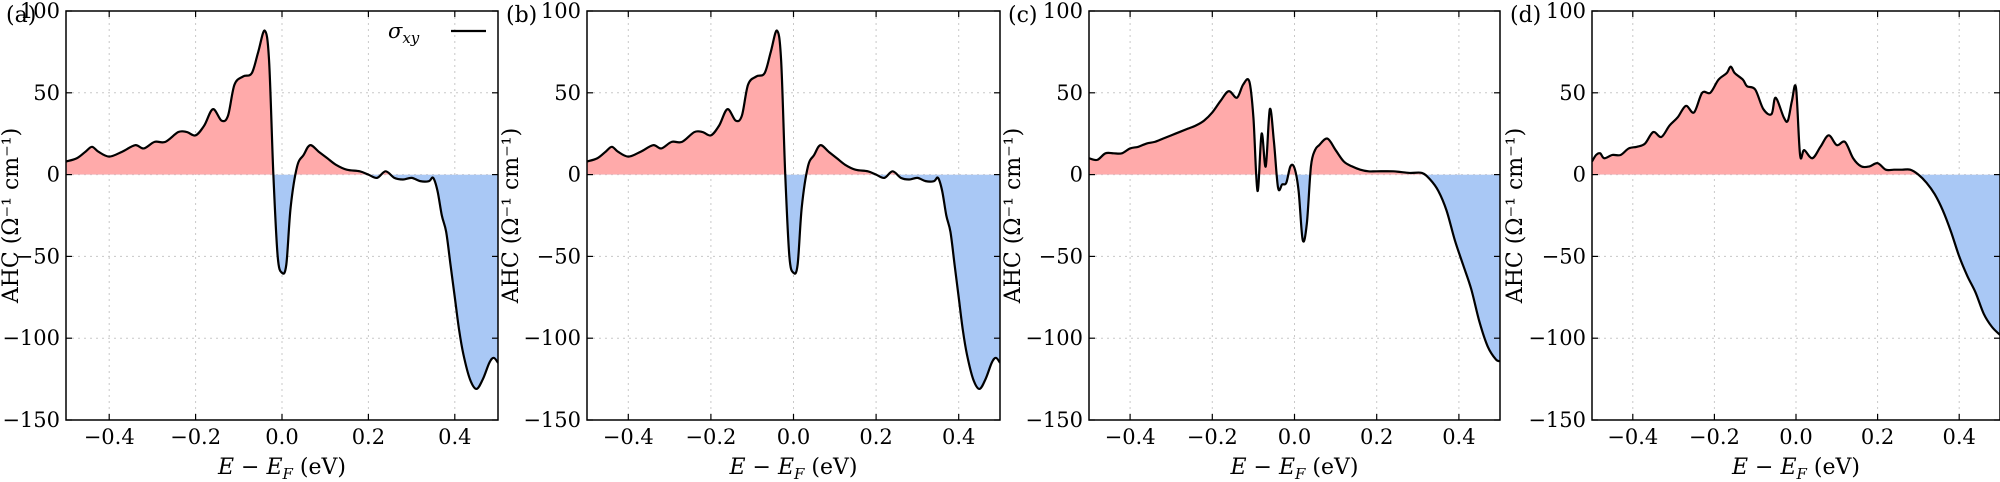  Describe the element at coordinates (21, 15) in the screenshot. I see `panel-label: (a)` at that location.